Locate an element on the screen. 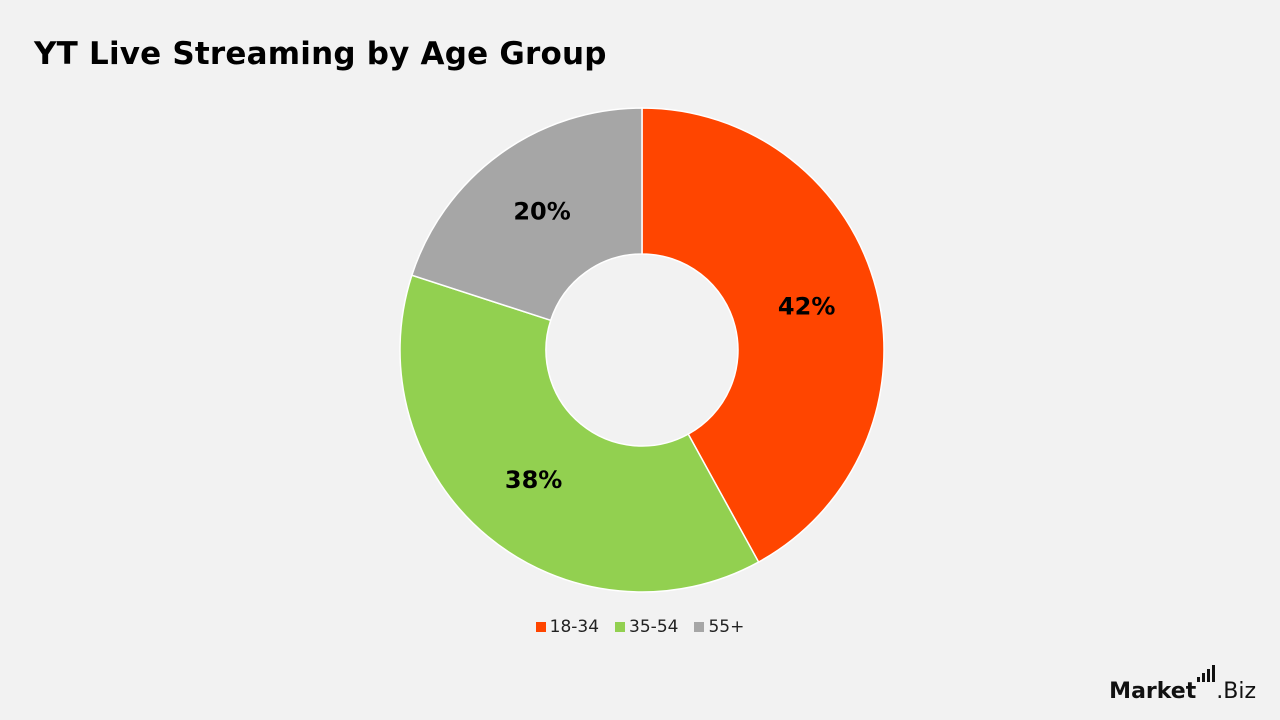 This screenshot has height=720, width=1280. chart-legend: 18-34 35-54 55+ is located at coordinates (640, 627).